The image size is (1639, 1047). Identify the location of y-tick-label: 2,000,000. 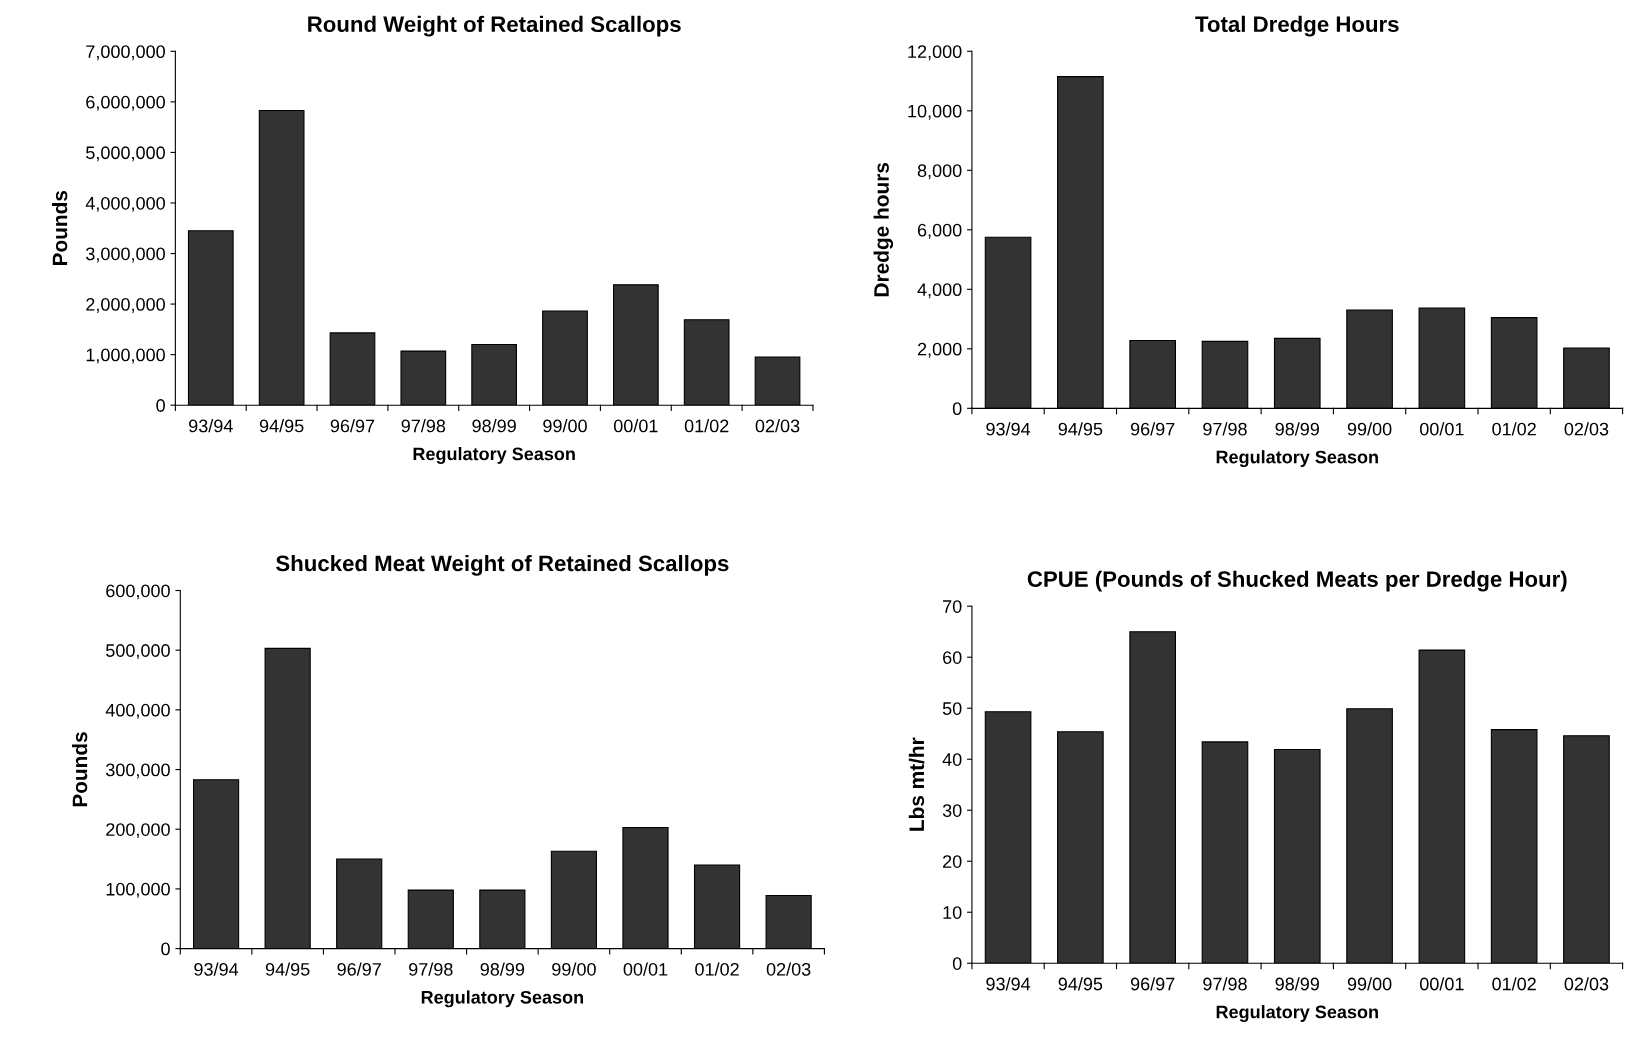
(125, 305).